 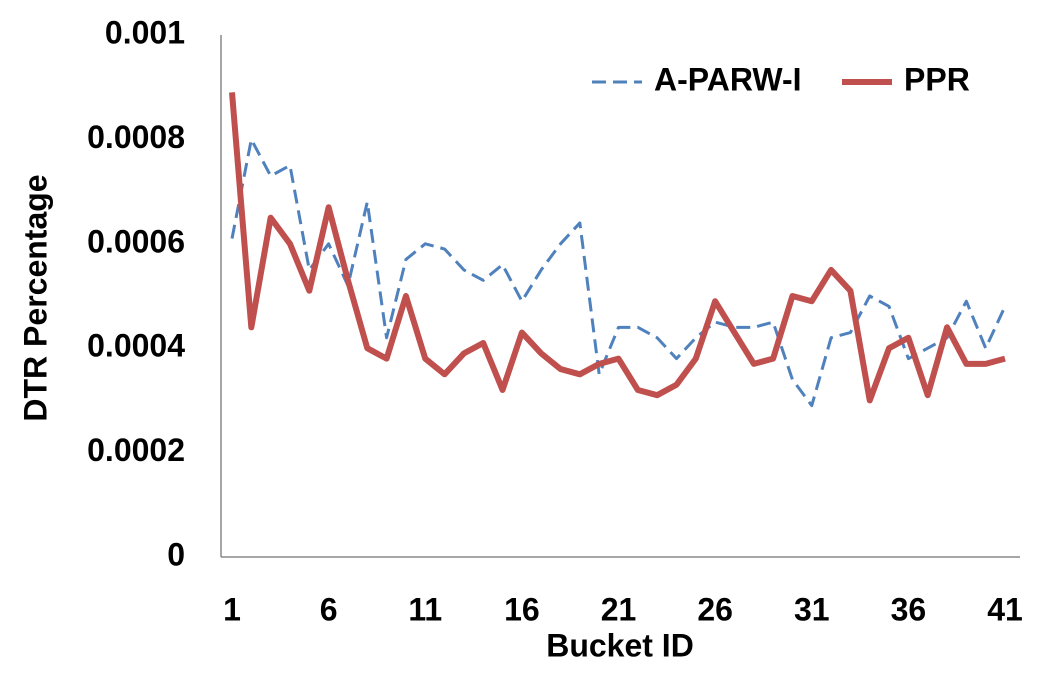 I want to click on y-tick-label: 0.0006, so click(x=136, y=241).